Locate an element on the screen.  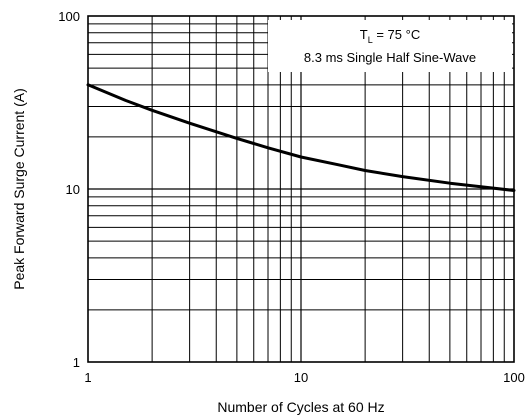
x-tick-labels: 1 10 100 is located at coordinates (304, 377).